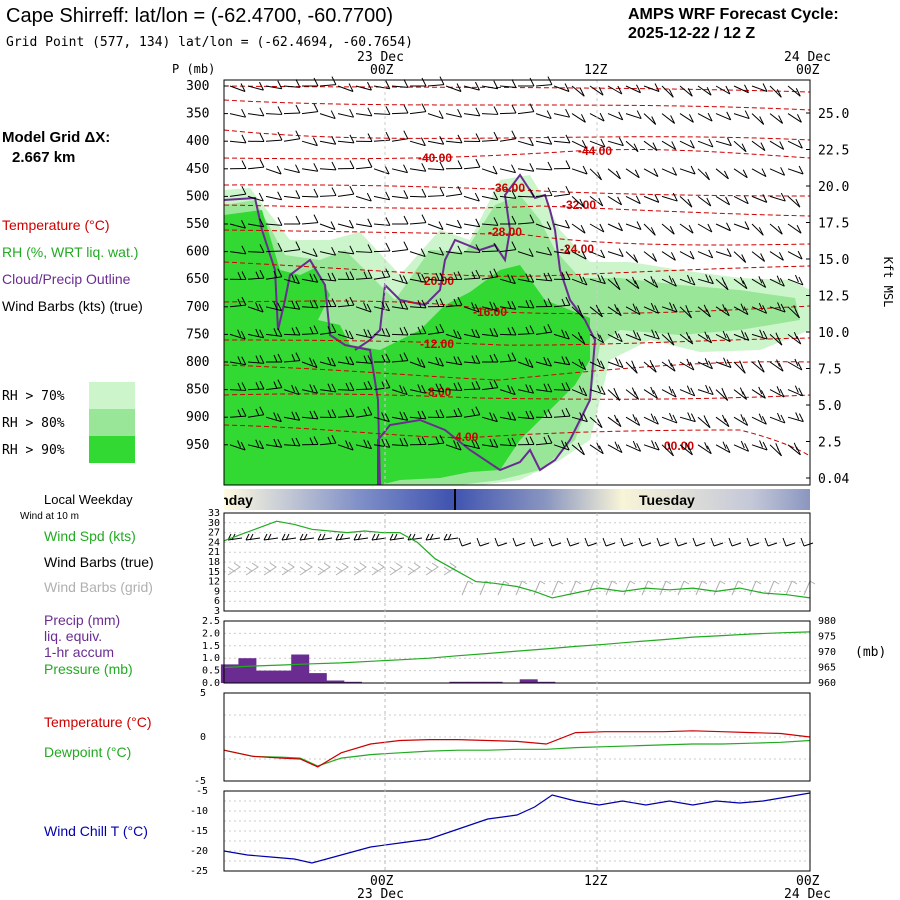 Image resolution: width=900 pixels, height=900 pixels. I want to click on height-tick-label: 0.04, so click(833, 479).